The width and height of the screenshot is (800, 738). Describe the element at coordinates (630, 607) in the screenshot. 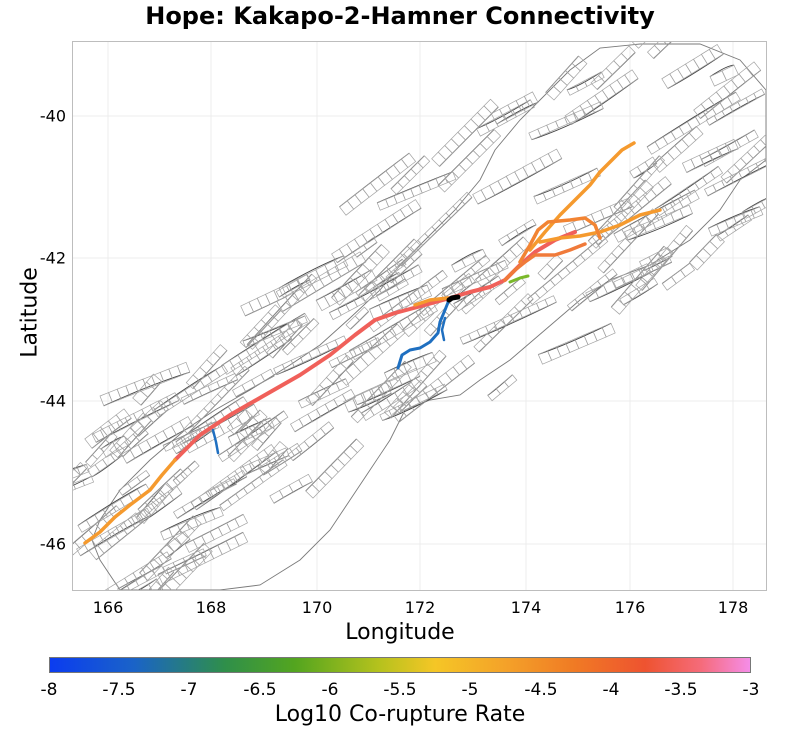

I see `x-tick-176: 176` at that location.